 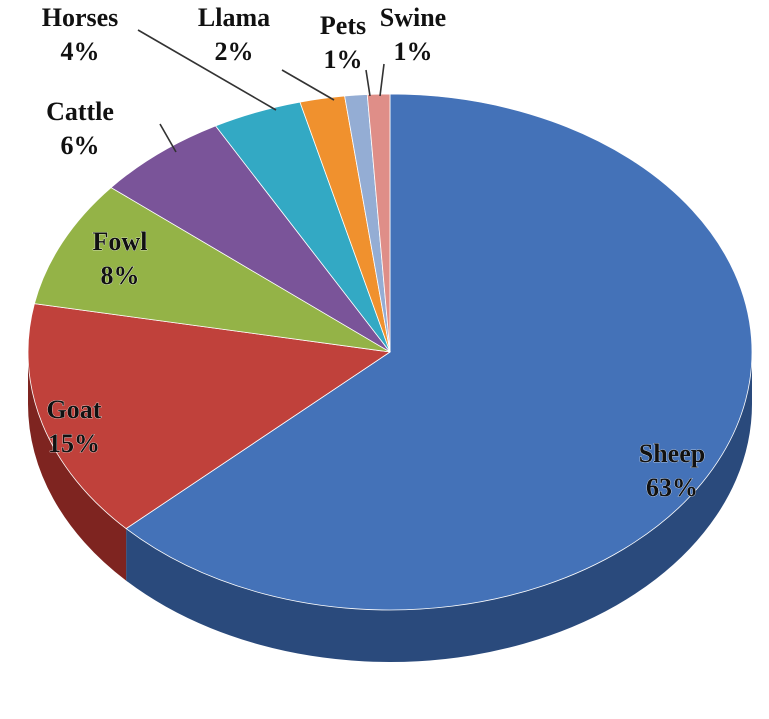 I want to click on slice-percent-swine: 1%, so click(x=413, y=51).